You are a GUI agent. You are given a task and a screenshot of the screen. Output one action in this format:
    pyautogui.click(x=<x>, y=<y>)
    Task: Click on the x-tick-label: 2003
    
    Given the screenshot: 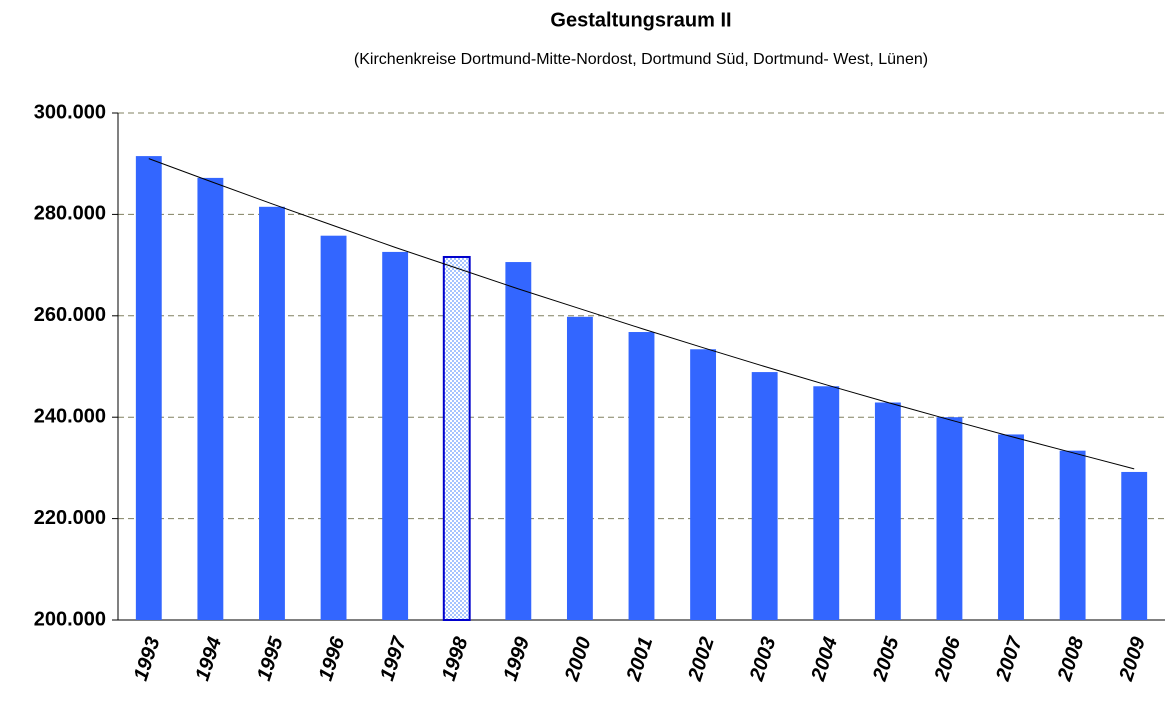 What is the action you would take?
    pyautogui.click(x=762, y=659)
    